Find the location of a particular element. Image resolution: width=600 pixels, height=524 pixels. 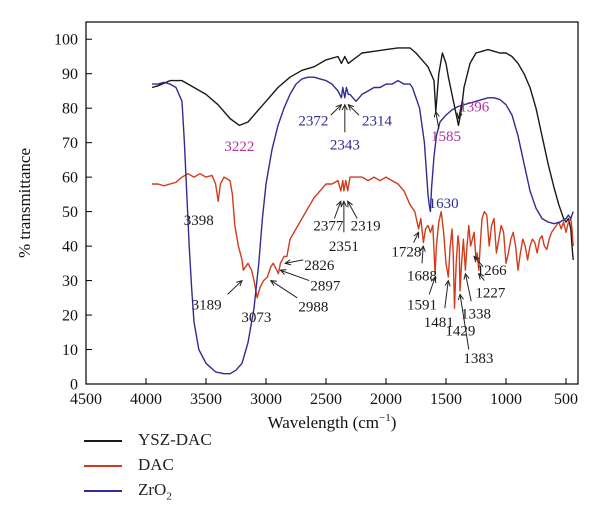

legend-label: ZrO2 is located at coordinates (155, 493).